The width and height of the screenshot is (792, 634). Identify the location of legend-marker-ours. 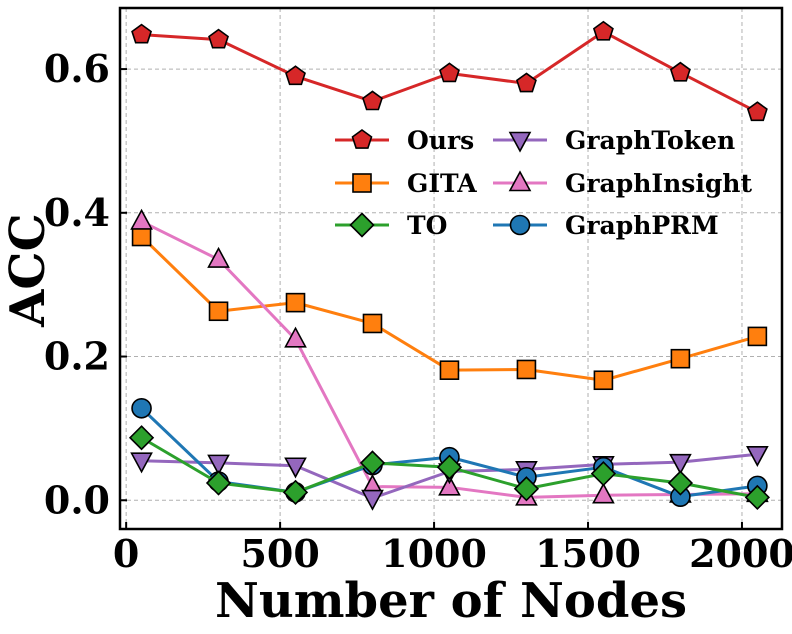
(362, 139).